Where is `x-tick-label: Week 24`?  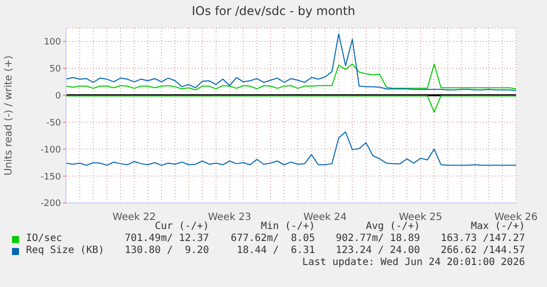
x-tick-label: Week 24 is located at coordinates (325, 217).